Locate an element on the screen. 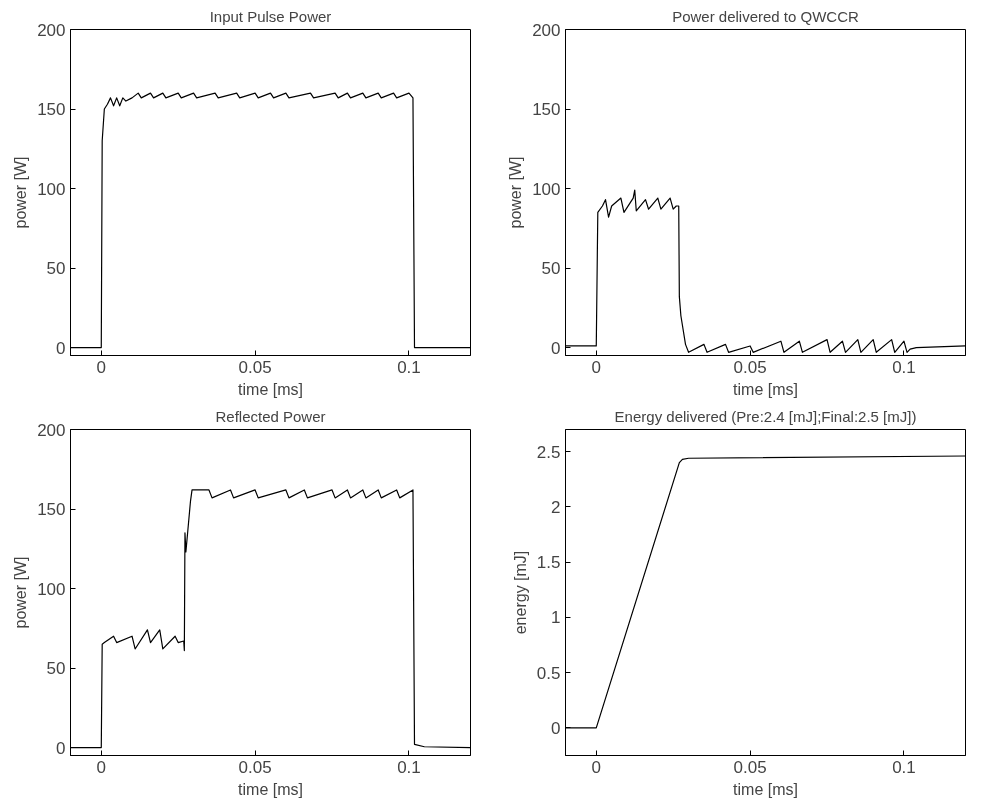 The width and height of the screenshot is (1002, 809). chart-title: Power delivered to QWCCR is located at coordinates (766, 16).